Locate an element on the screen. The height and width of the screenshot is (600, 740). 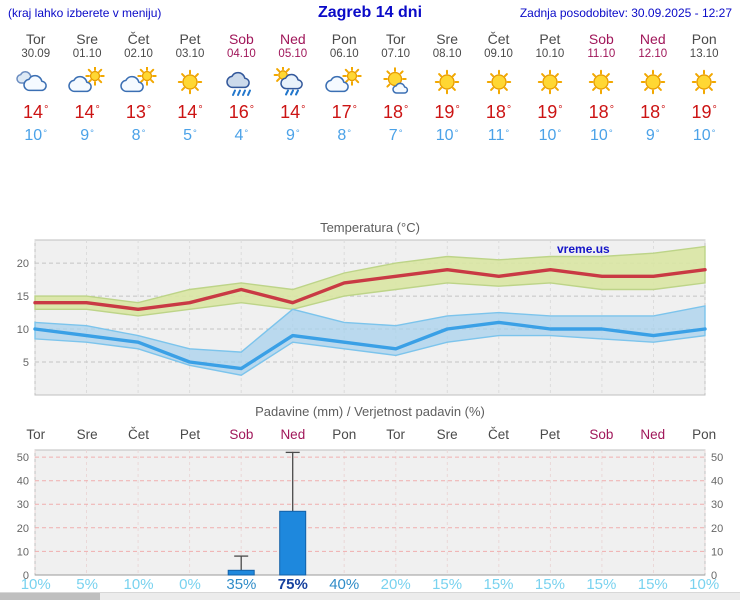
scrollbar-thumb is located at coordinates (50, 596).